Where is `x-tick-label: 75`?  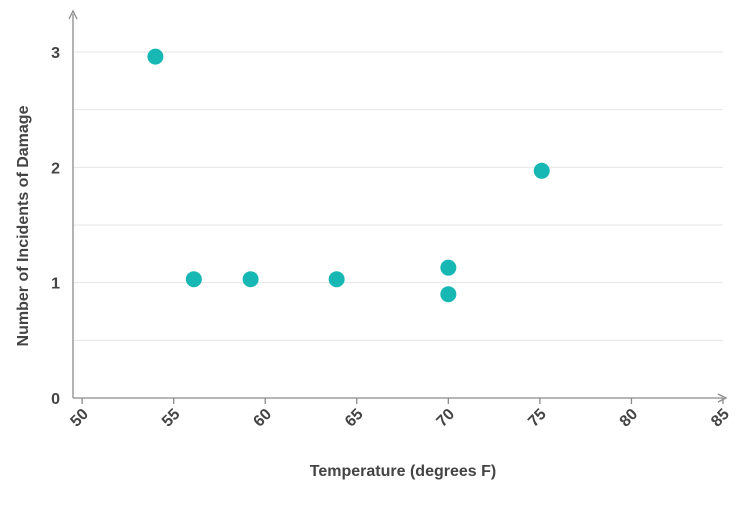 x-tick-label: 75 is located at coordinates (537, 418).